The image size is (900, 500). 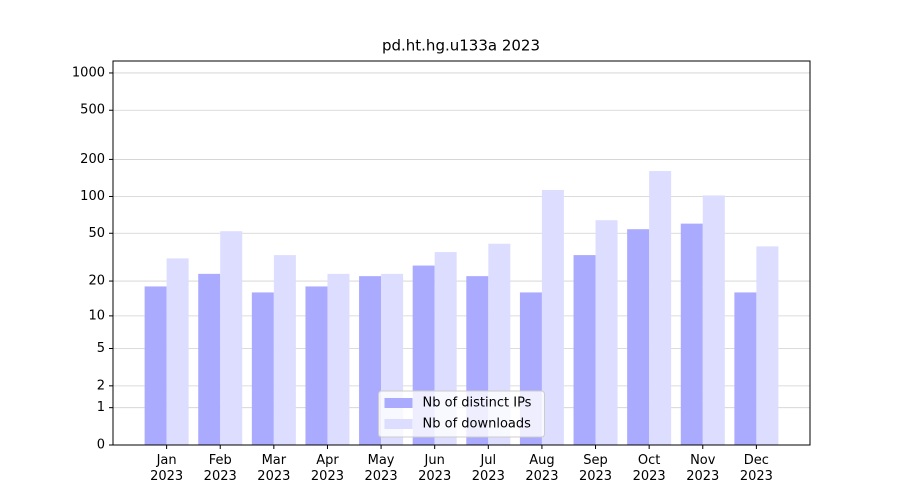 I want to click on x-tick-label: Mar 2023, so click(x=274, y=468).